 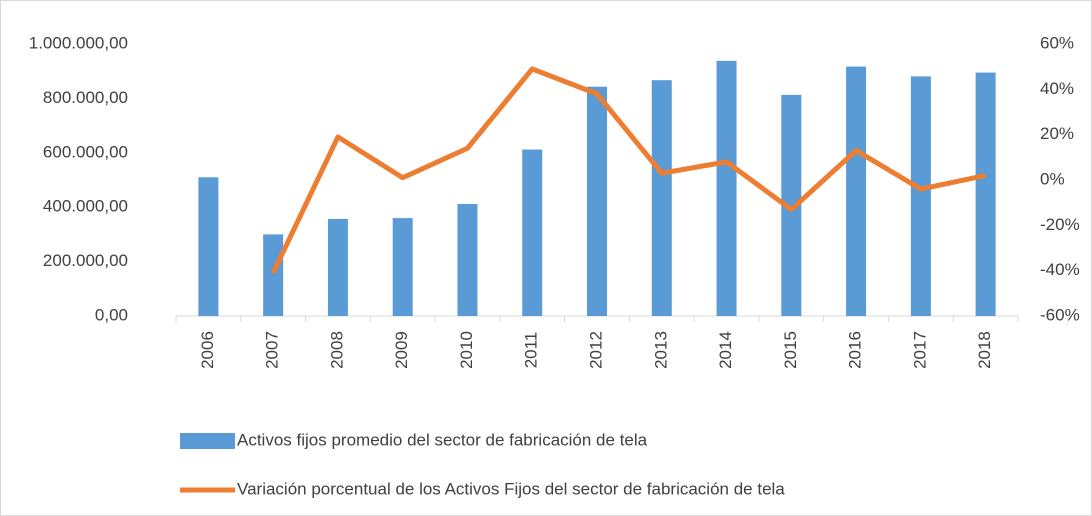 I want to click on x-tick-label: 2010, so click(x=466, y=350).